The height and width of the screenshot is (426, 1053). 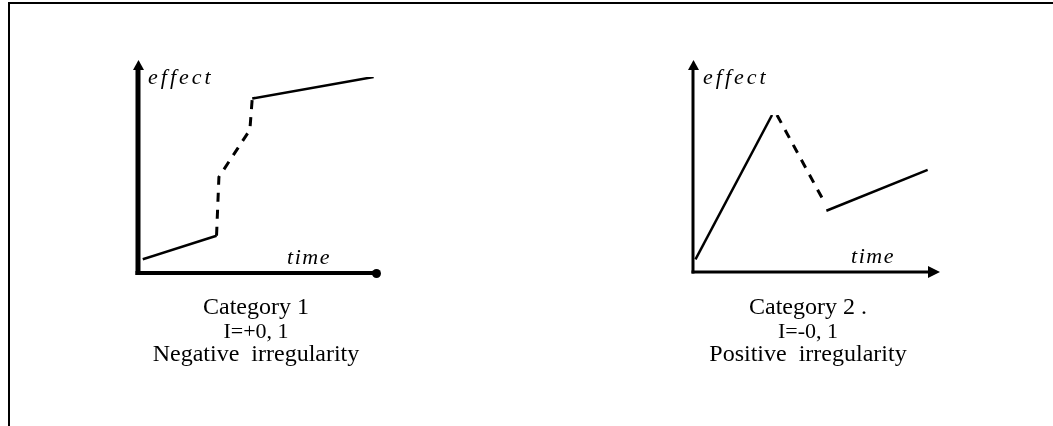 What do you see at coordinates (256, 306) in the screenshot?
I see `text: Category 1` at bounding box center [256, 306].